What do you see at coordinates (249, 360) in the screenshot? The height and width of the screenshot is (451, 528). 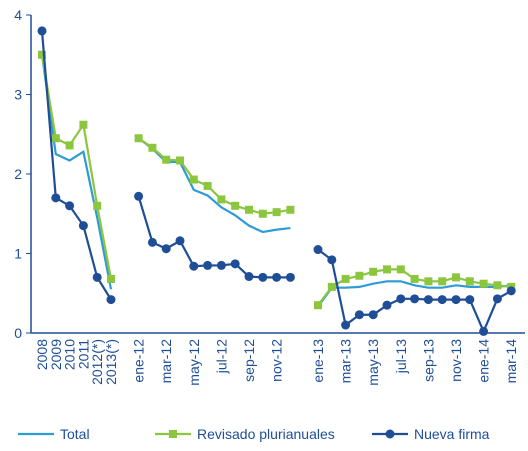 I see `x-tick-label: sep-12` at bounding box center [249, 360].